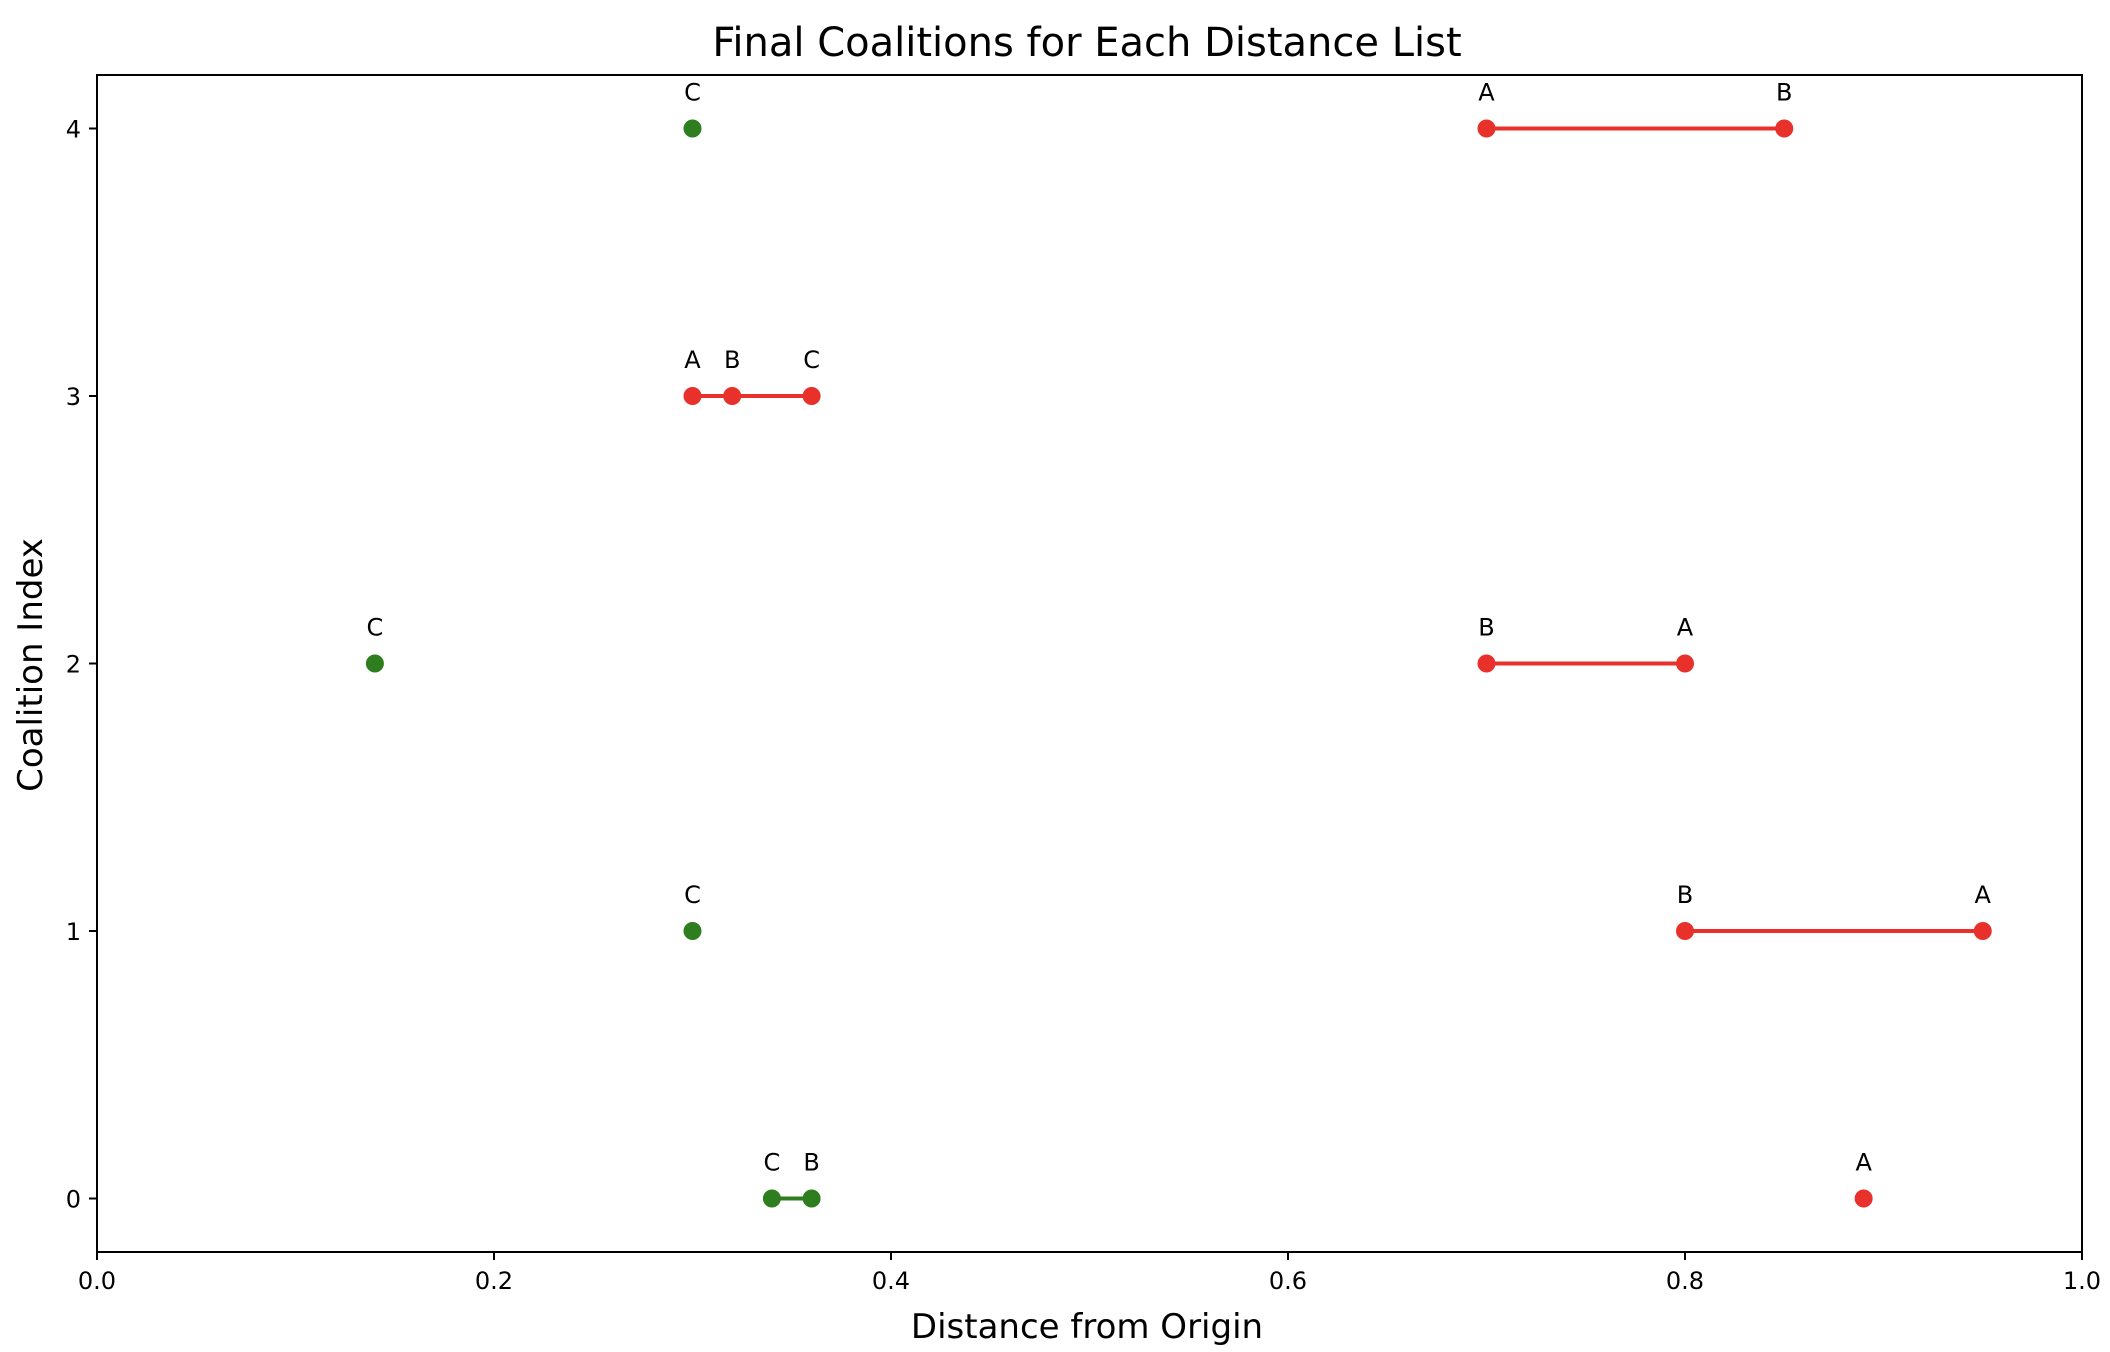  Describe the element at coordinates (1087, 1327) in the screenshot. I see `x-axis-label: Distance from Origin` at that location.